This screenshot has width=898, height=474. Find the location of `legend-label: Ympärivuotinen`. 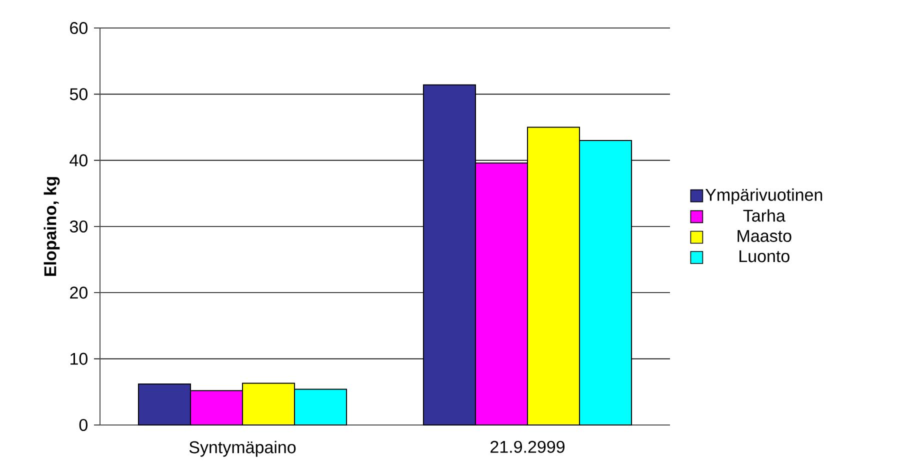

legend-label: Ympärivuotinen is located at coordinates (763, 196).